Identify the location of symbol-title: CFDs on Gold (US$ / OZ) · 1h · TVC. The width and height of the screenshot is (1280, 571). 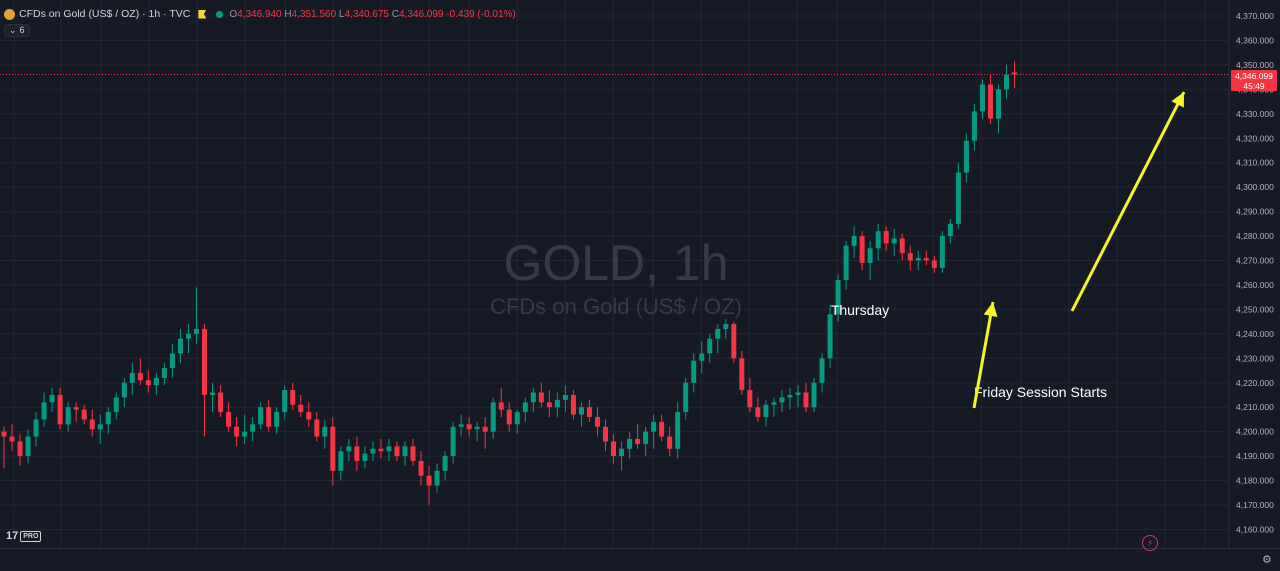
(105, 14).